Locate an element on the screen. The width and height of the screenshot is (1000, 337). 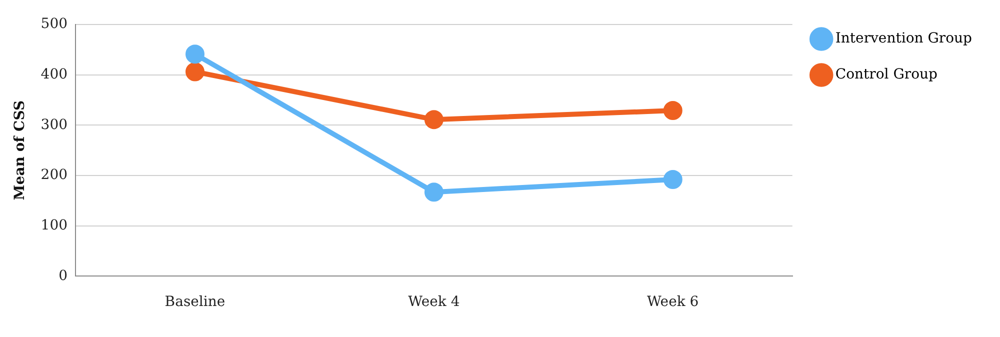
x-tick-label: Baseline is located at coordinates (195, 302).